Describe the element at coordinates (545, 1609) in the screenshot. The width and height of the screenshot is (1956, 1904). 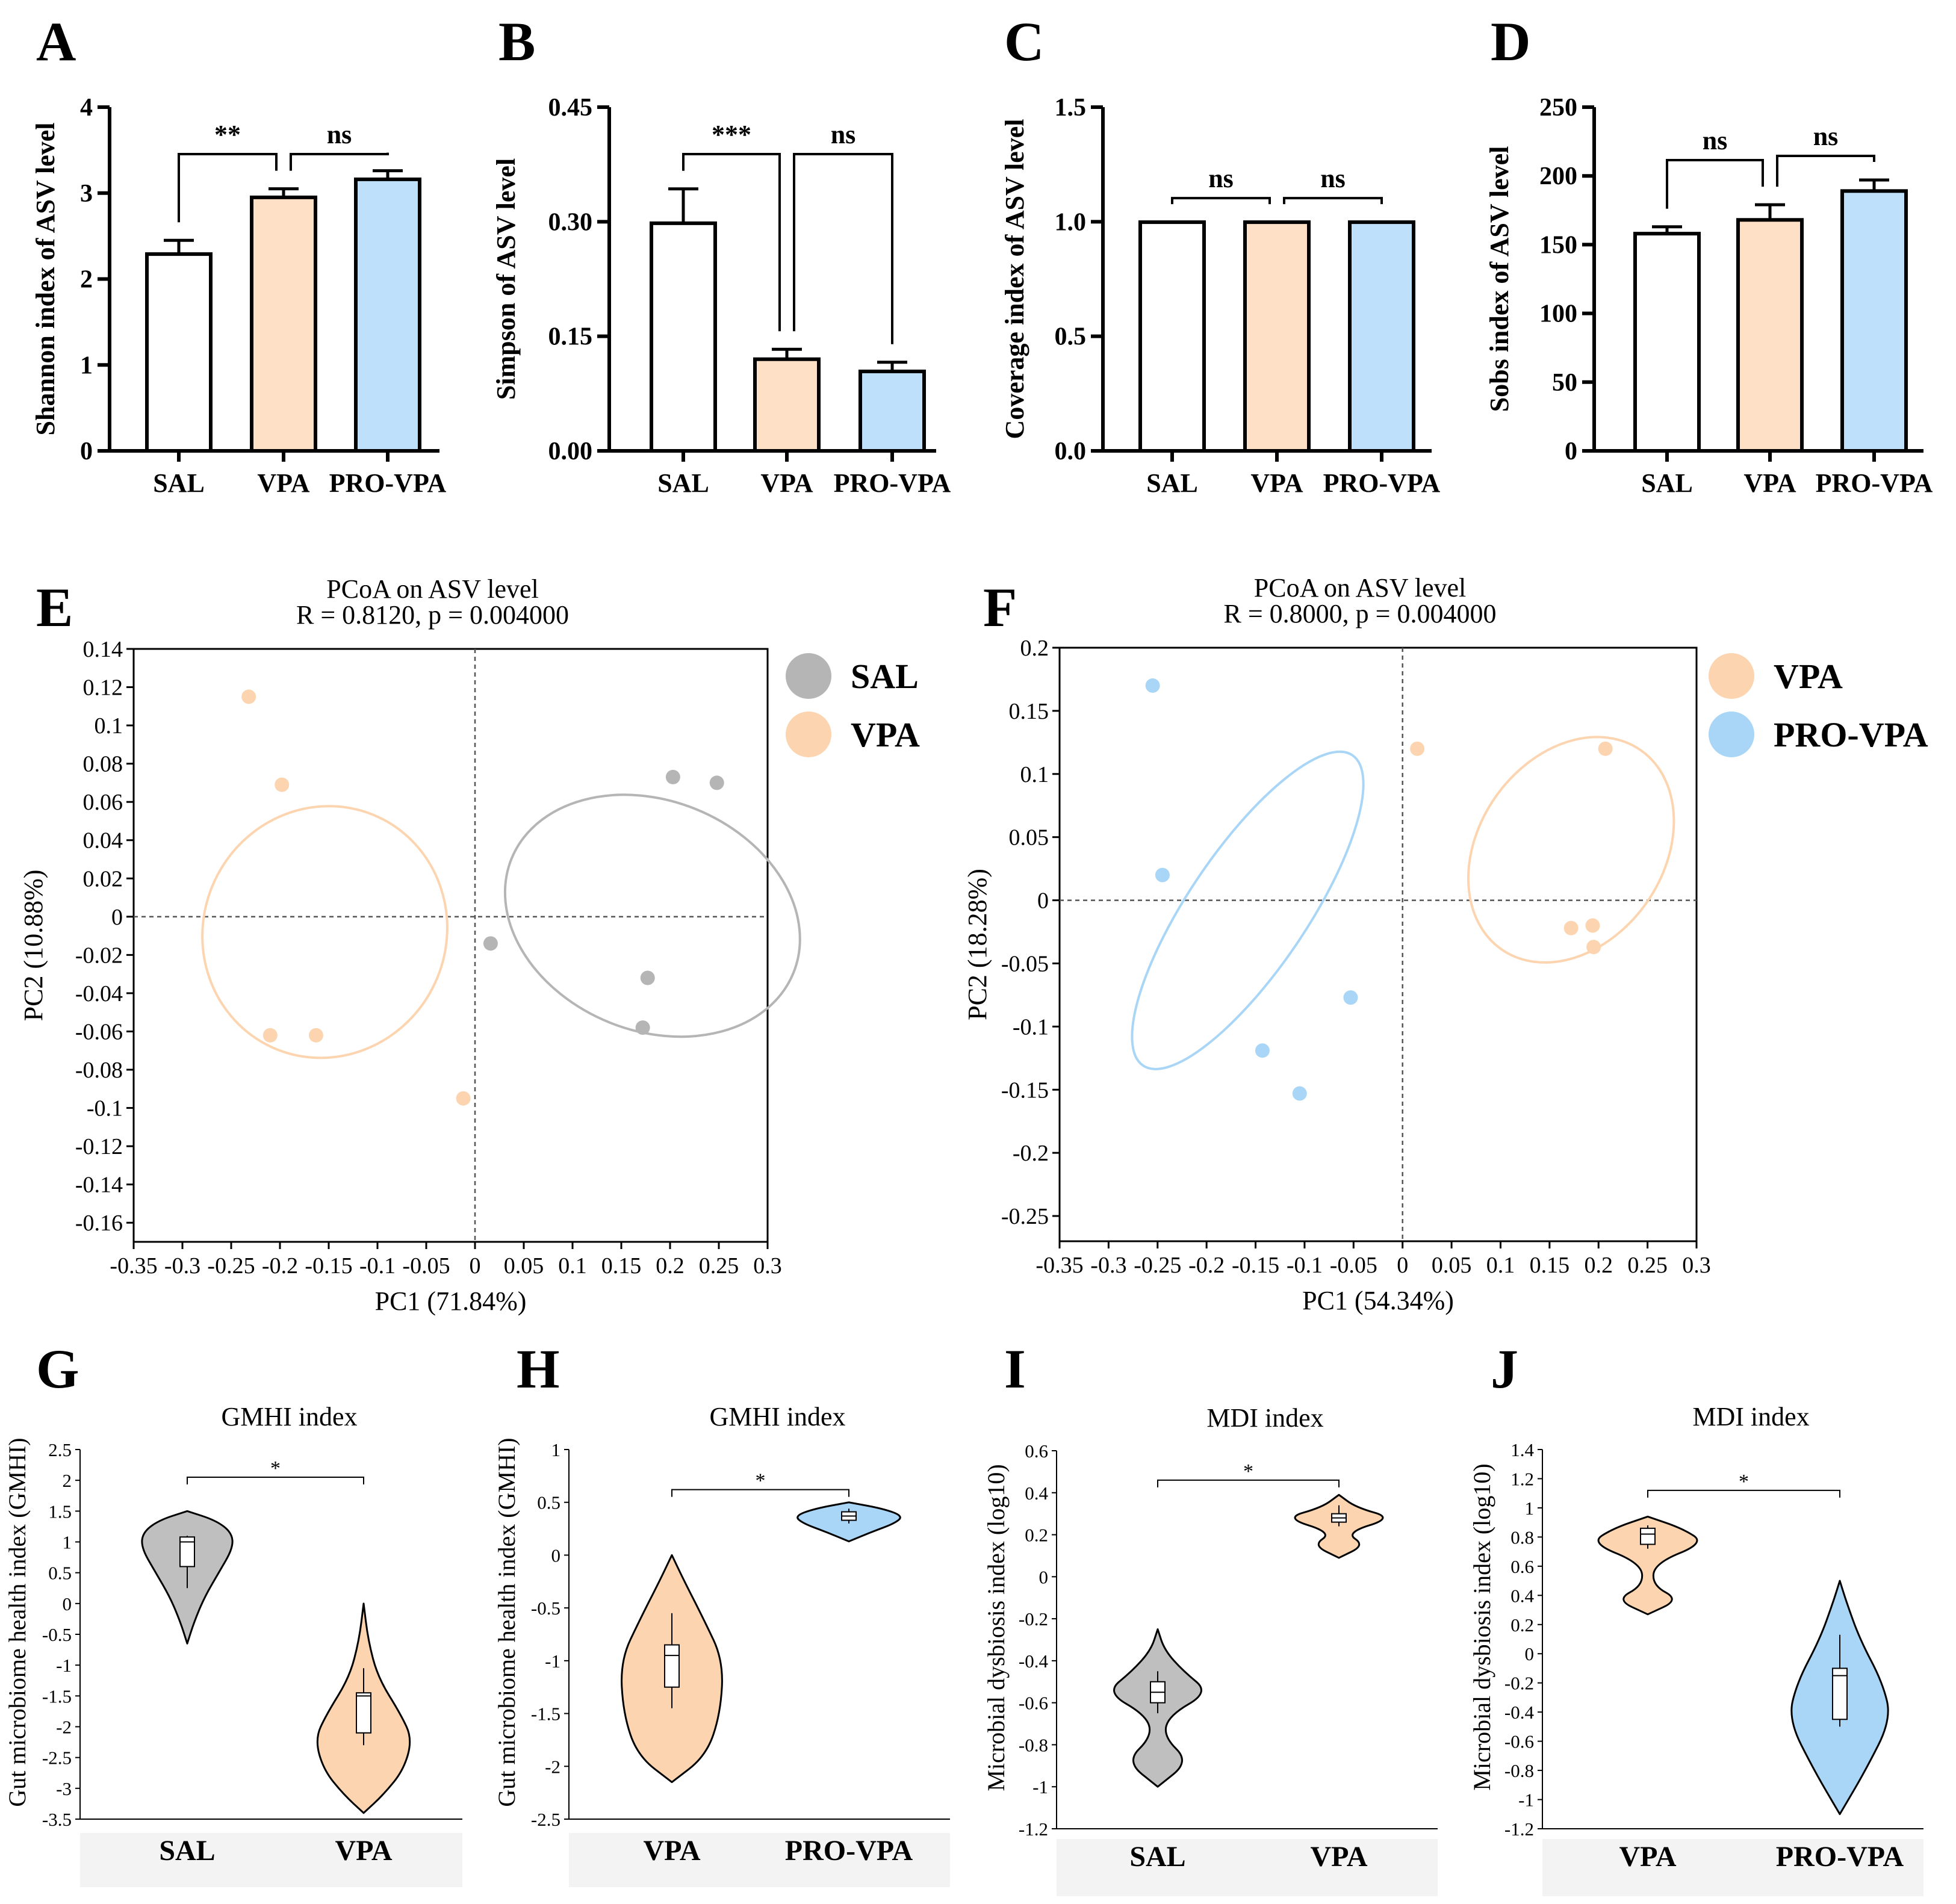
I see `y-tick-label: -0.5` at that location.